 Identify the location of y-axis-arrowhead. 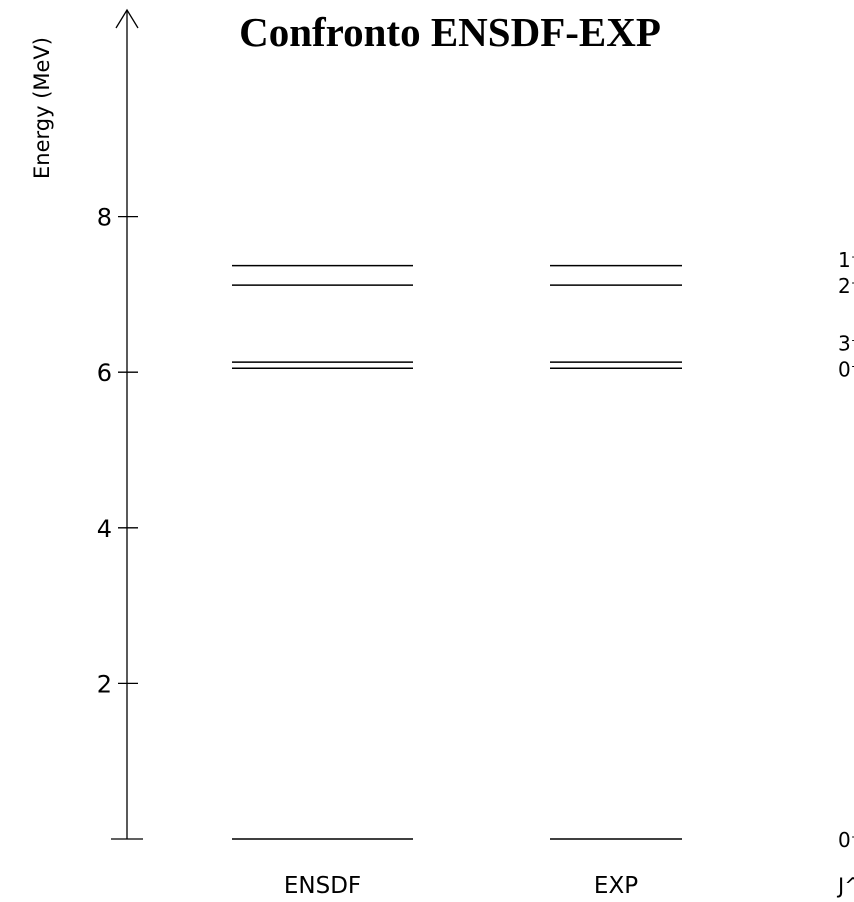
(127, 18).